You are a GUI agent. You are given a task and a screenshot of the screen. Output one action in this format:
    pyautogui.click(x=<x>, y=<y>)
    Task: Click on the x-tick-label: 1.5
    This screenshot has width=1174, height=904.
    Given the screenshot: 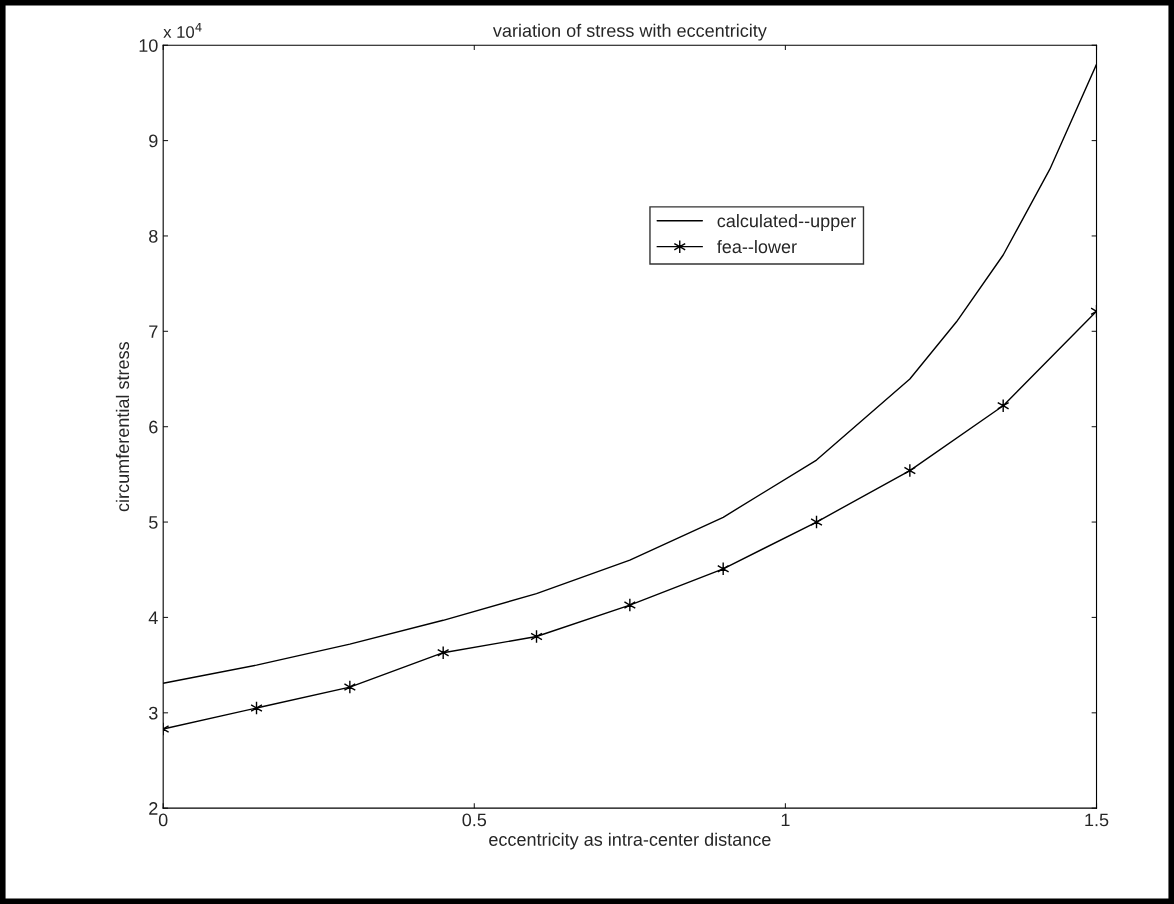 What is the action you would take?
    pyautogui.click(x=1097, y=820)
    